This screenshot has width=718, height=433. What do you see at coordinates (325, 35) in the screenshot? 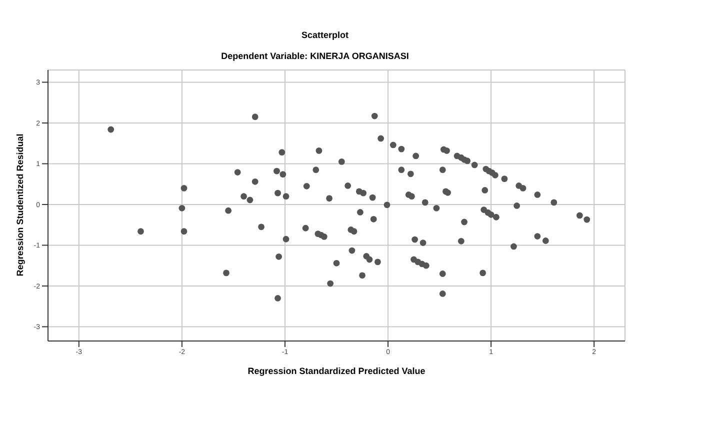
I see `chart-title: Scatterplot` at bounding box center [325, 35].